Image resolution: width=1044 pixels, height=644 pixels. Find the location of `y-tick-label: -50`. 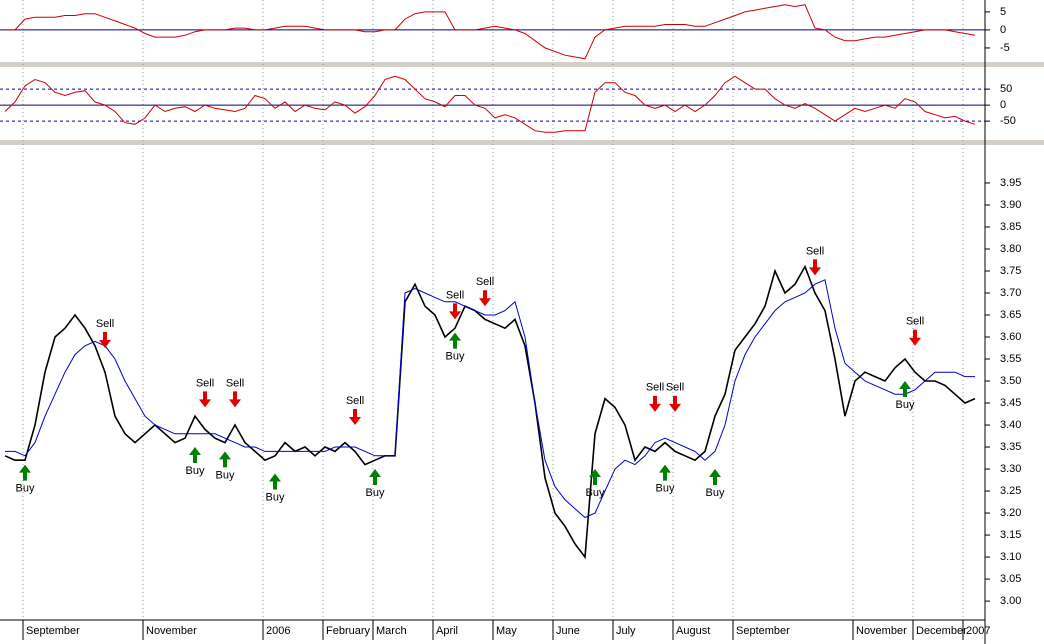

y-tick-label: -50 is located at coordinates (1008, 121).